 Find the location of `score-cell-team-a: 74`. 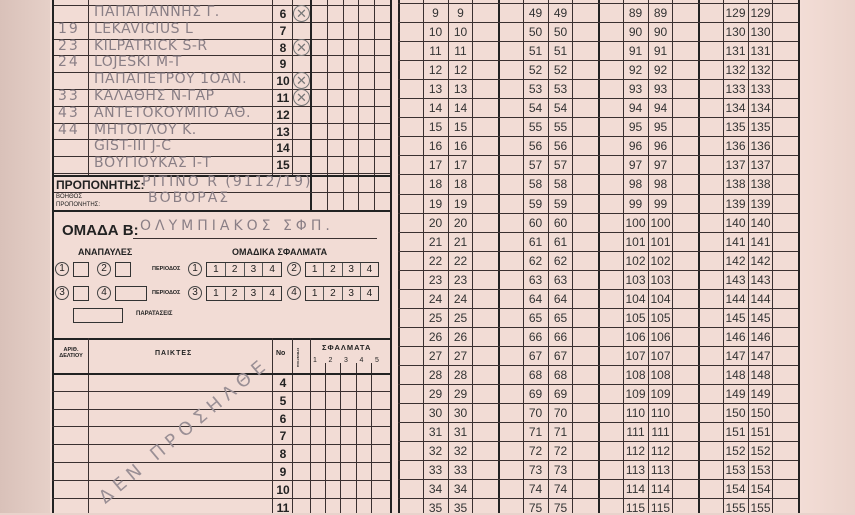

score-cell-team-a: 74 is located at coordinates (535, 489).